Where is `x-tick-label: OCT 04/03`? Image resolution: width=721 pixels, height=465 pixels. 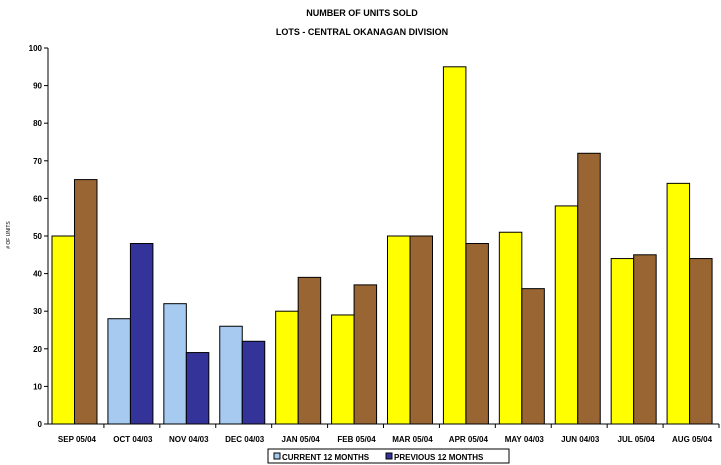
x-tick-label: OCT 04/03 is located at coordinates (133, 439).